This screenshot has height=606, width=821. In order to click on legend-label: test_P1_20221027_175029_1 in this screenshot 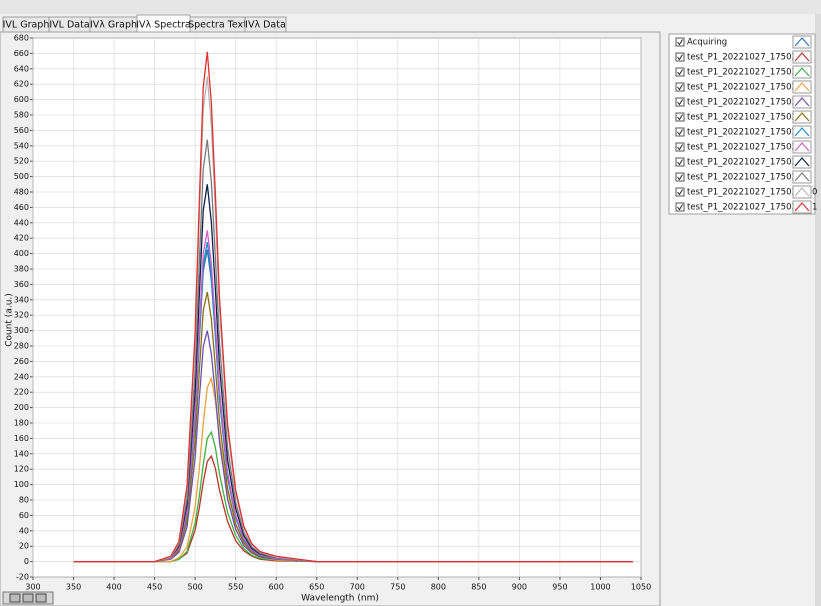, I will do `click(749, 58)`.